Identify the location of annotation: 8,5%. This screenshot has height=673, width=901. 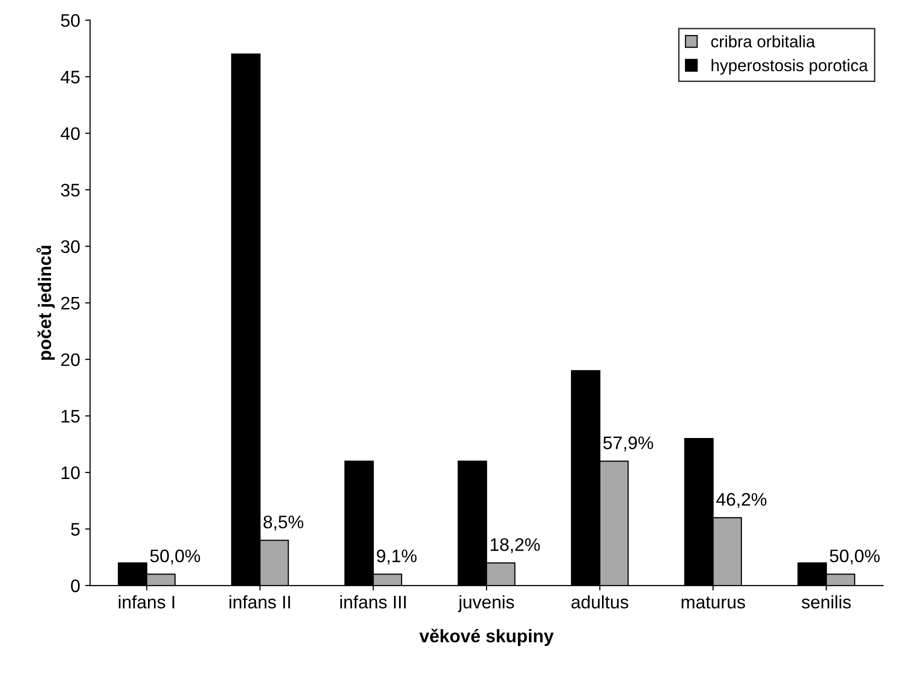
(284, 523).